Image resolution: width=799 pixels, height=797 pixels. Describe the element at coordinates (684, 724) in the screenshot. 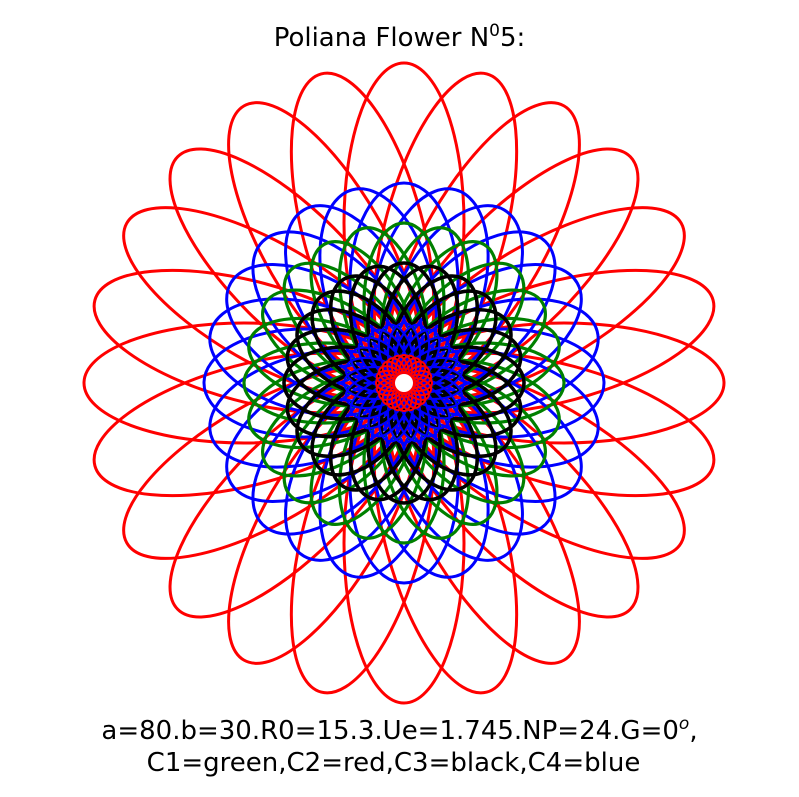

I see `caption-line1-superscript: o` at that location.